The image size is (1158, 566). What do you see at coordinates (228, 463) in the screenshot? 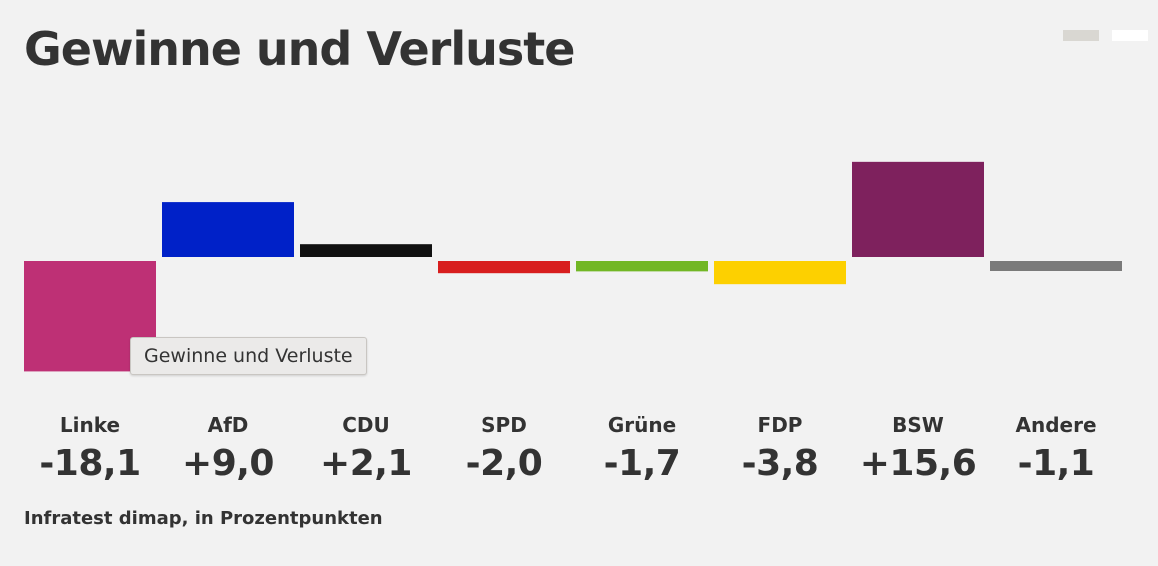
I see `value-label: +9,0` at bounding box center [228, 463].